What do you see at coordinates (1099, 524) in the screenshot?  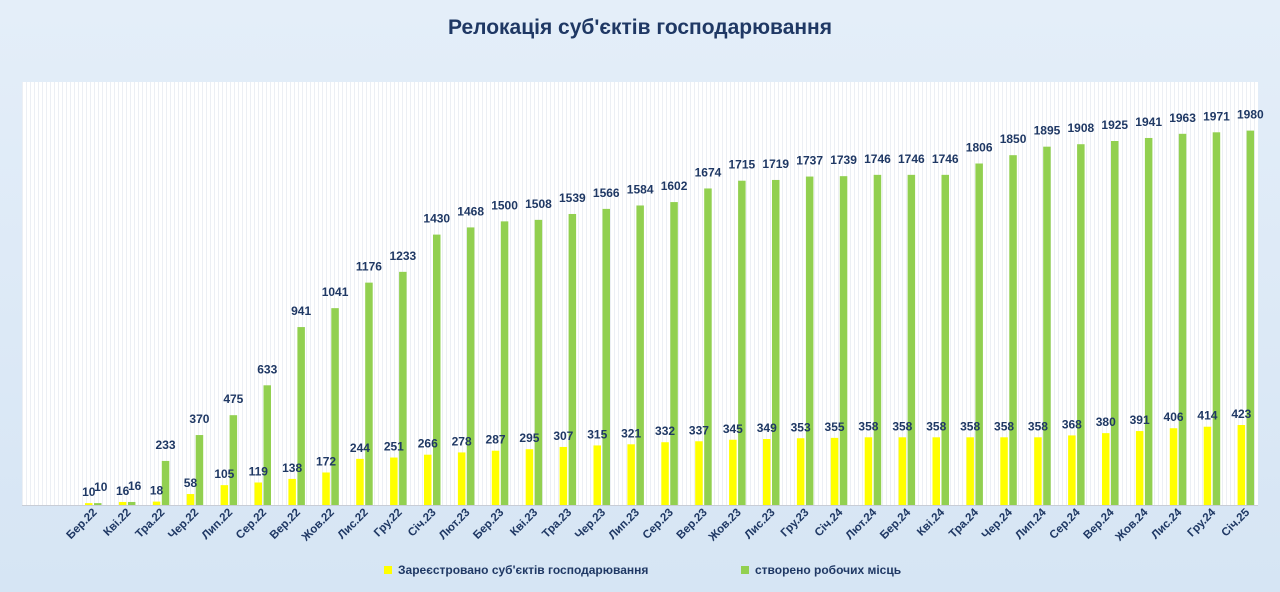 I see `x-tick-label: Вер.24` at bounding box center [1099, 524].